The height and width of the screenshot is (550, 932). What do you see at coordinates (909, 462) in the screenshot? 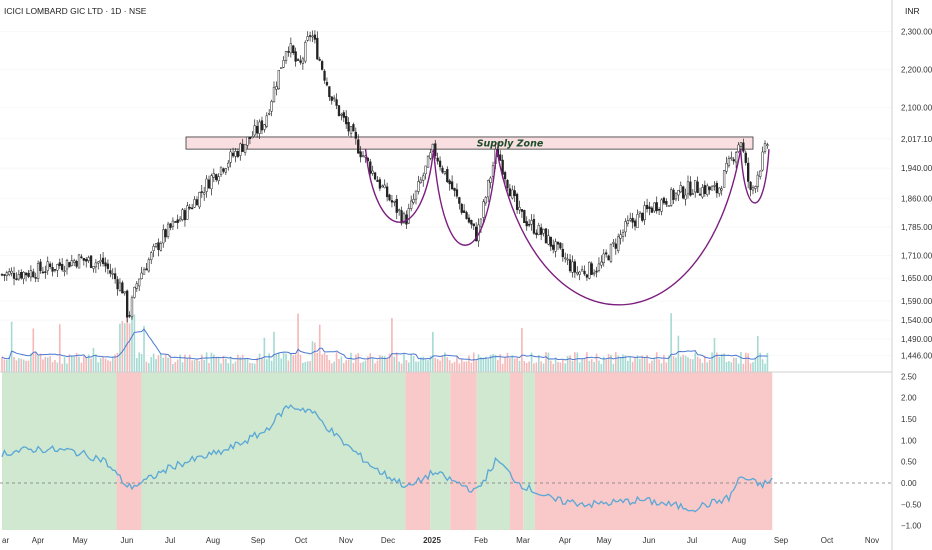
I see `oscillator-tick-label: 0.50` at bounding box center [909, 462].